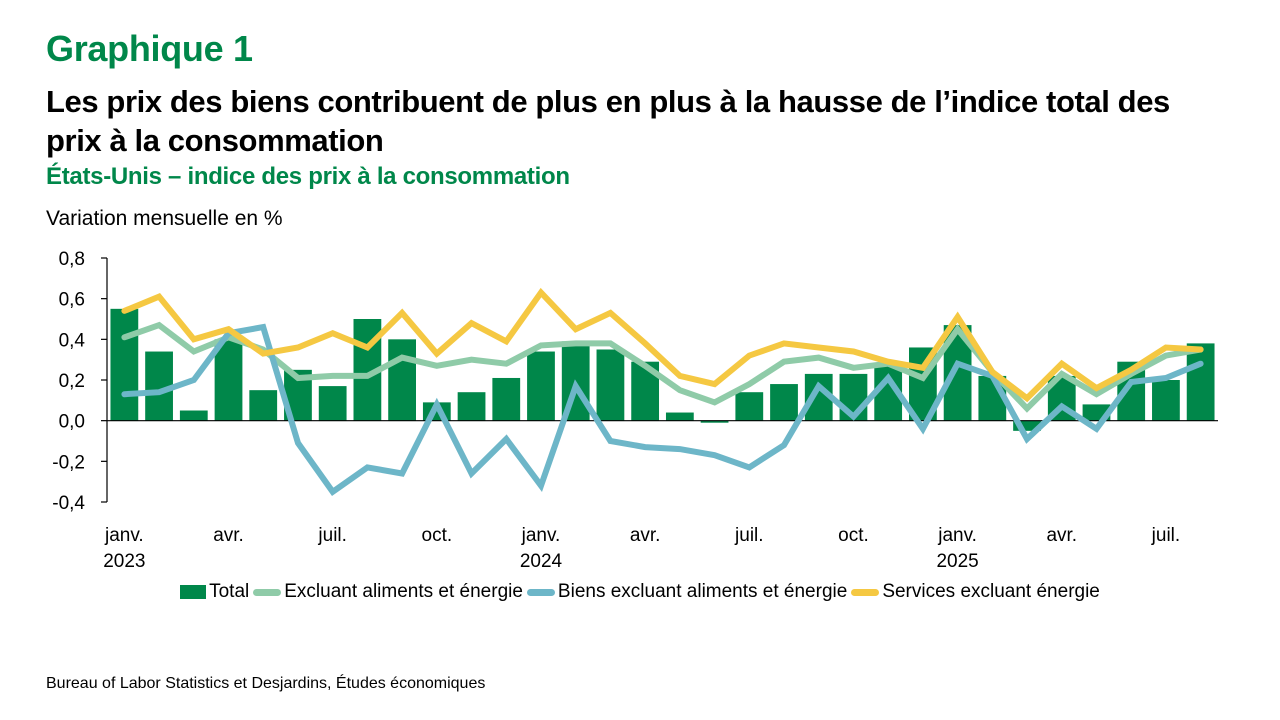 The width and height of the screenshot is (1280, 720). What do you see at coordinates (72, 381) in the screenshot?
I see `y-tick-label: 0,2` at bounding box center [72, 381].